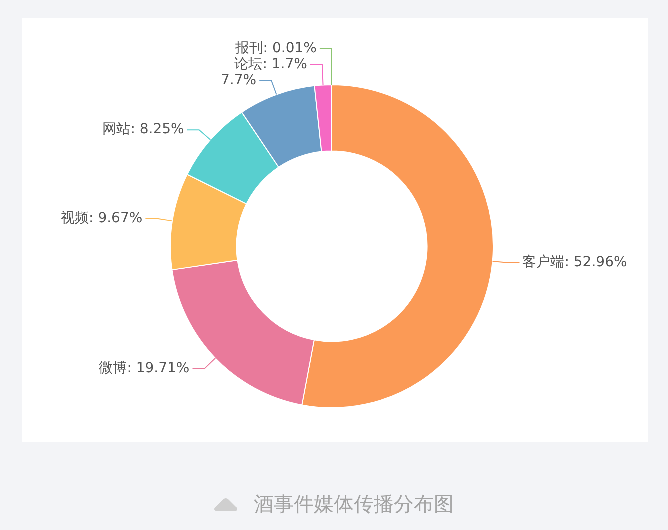  I want to click on slice-label: 报刊: 0.01%, so click(275, 48).